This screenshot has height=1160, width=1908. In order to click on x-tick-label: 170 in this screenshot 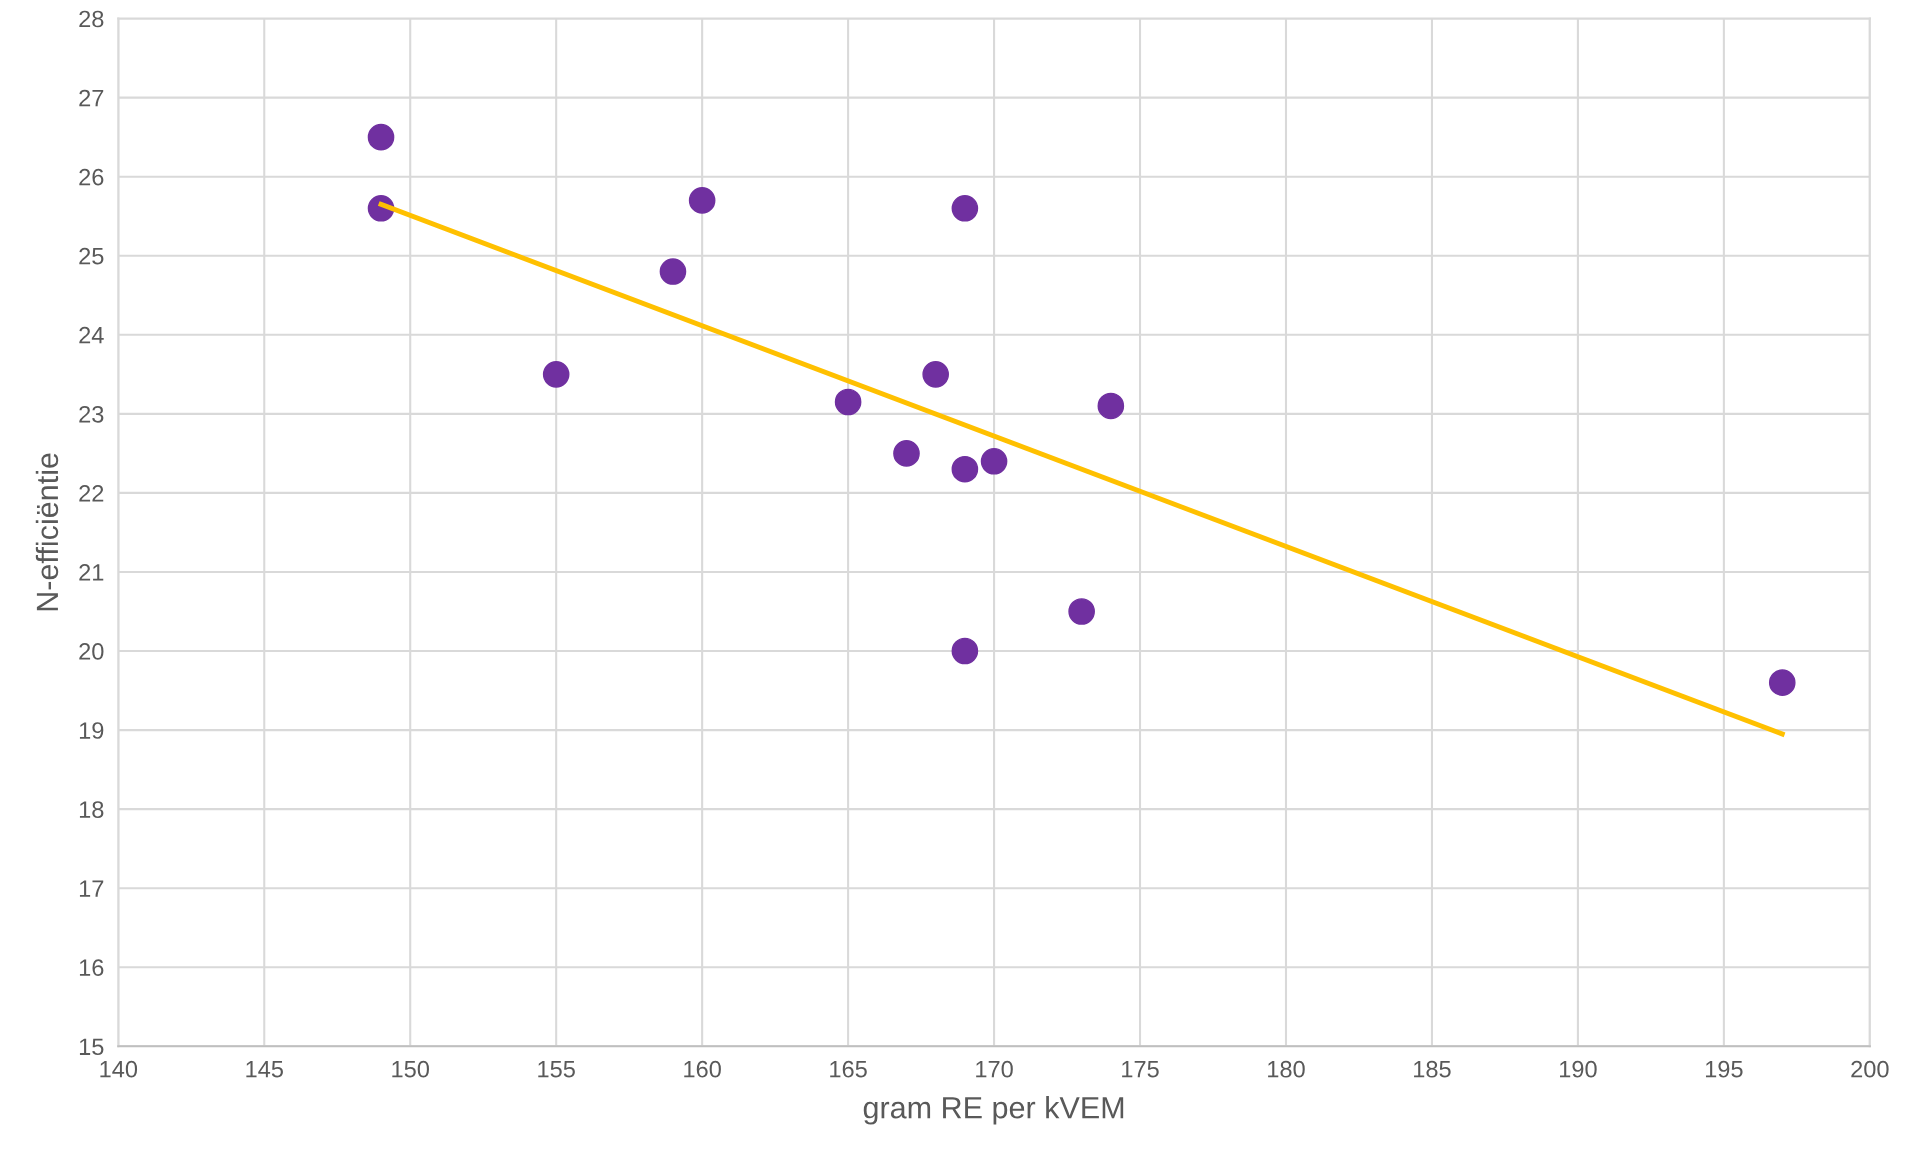, I will do `click(994, 1069)`.